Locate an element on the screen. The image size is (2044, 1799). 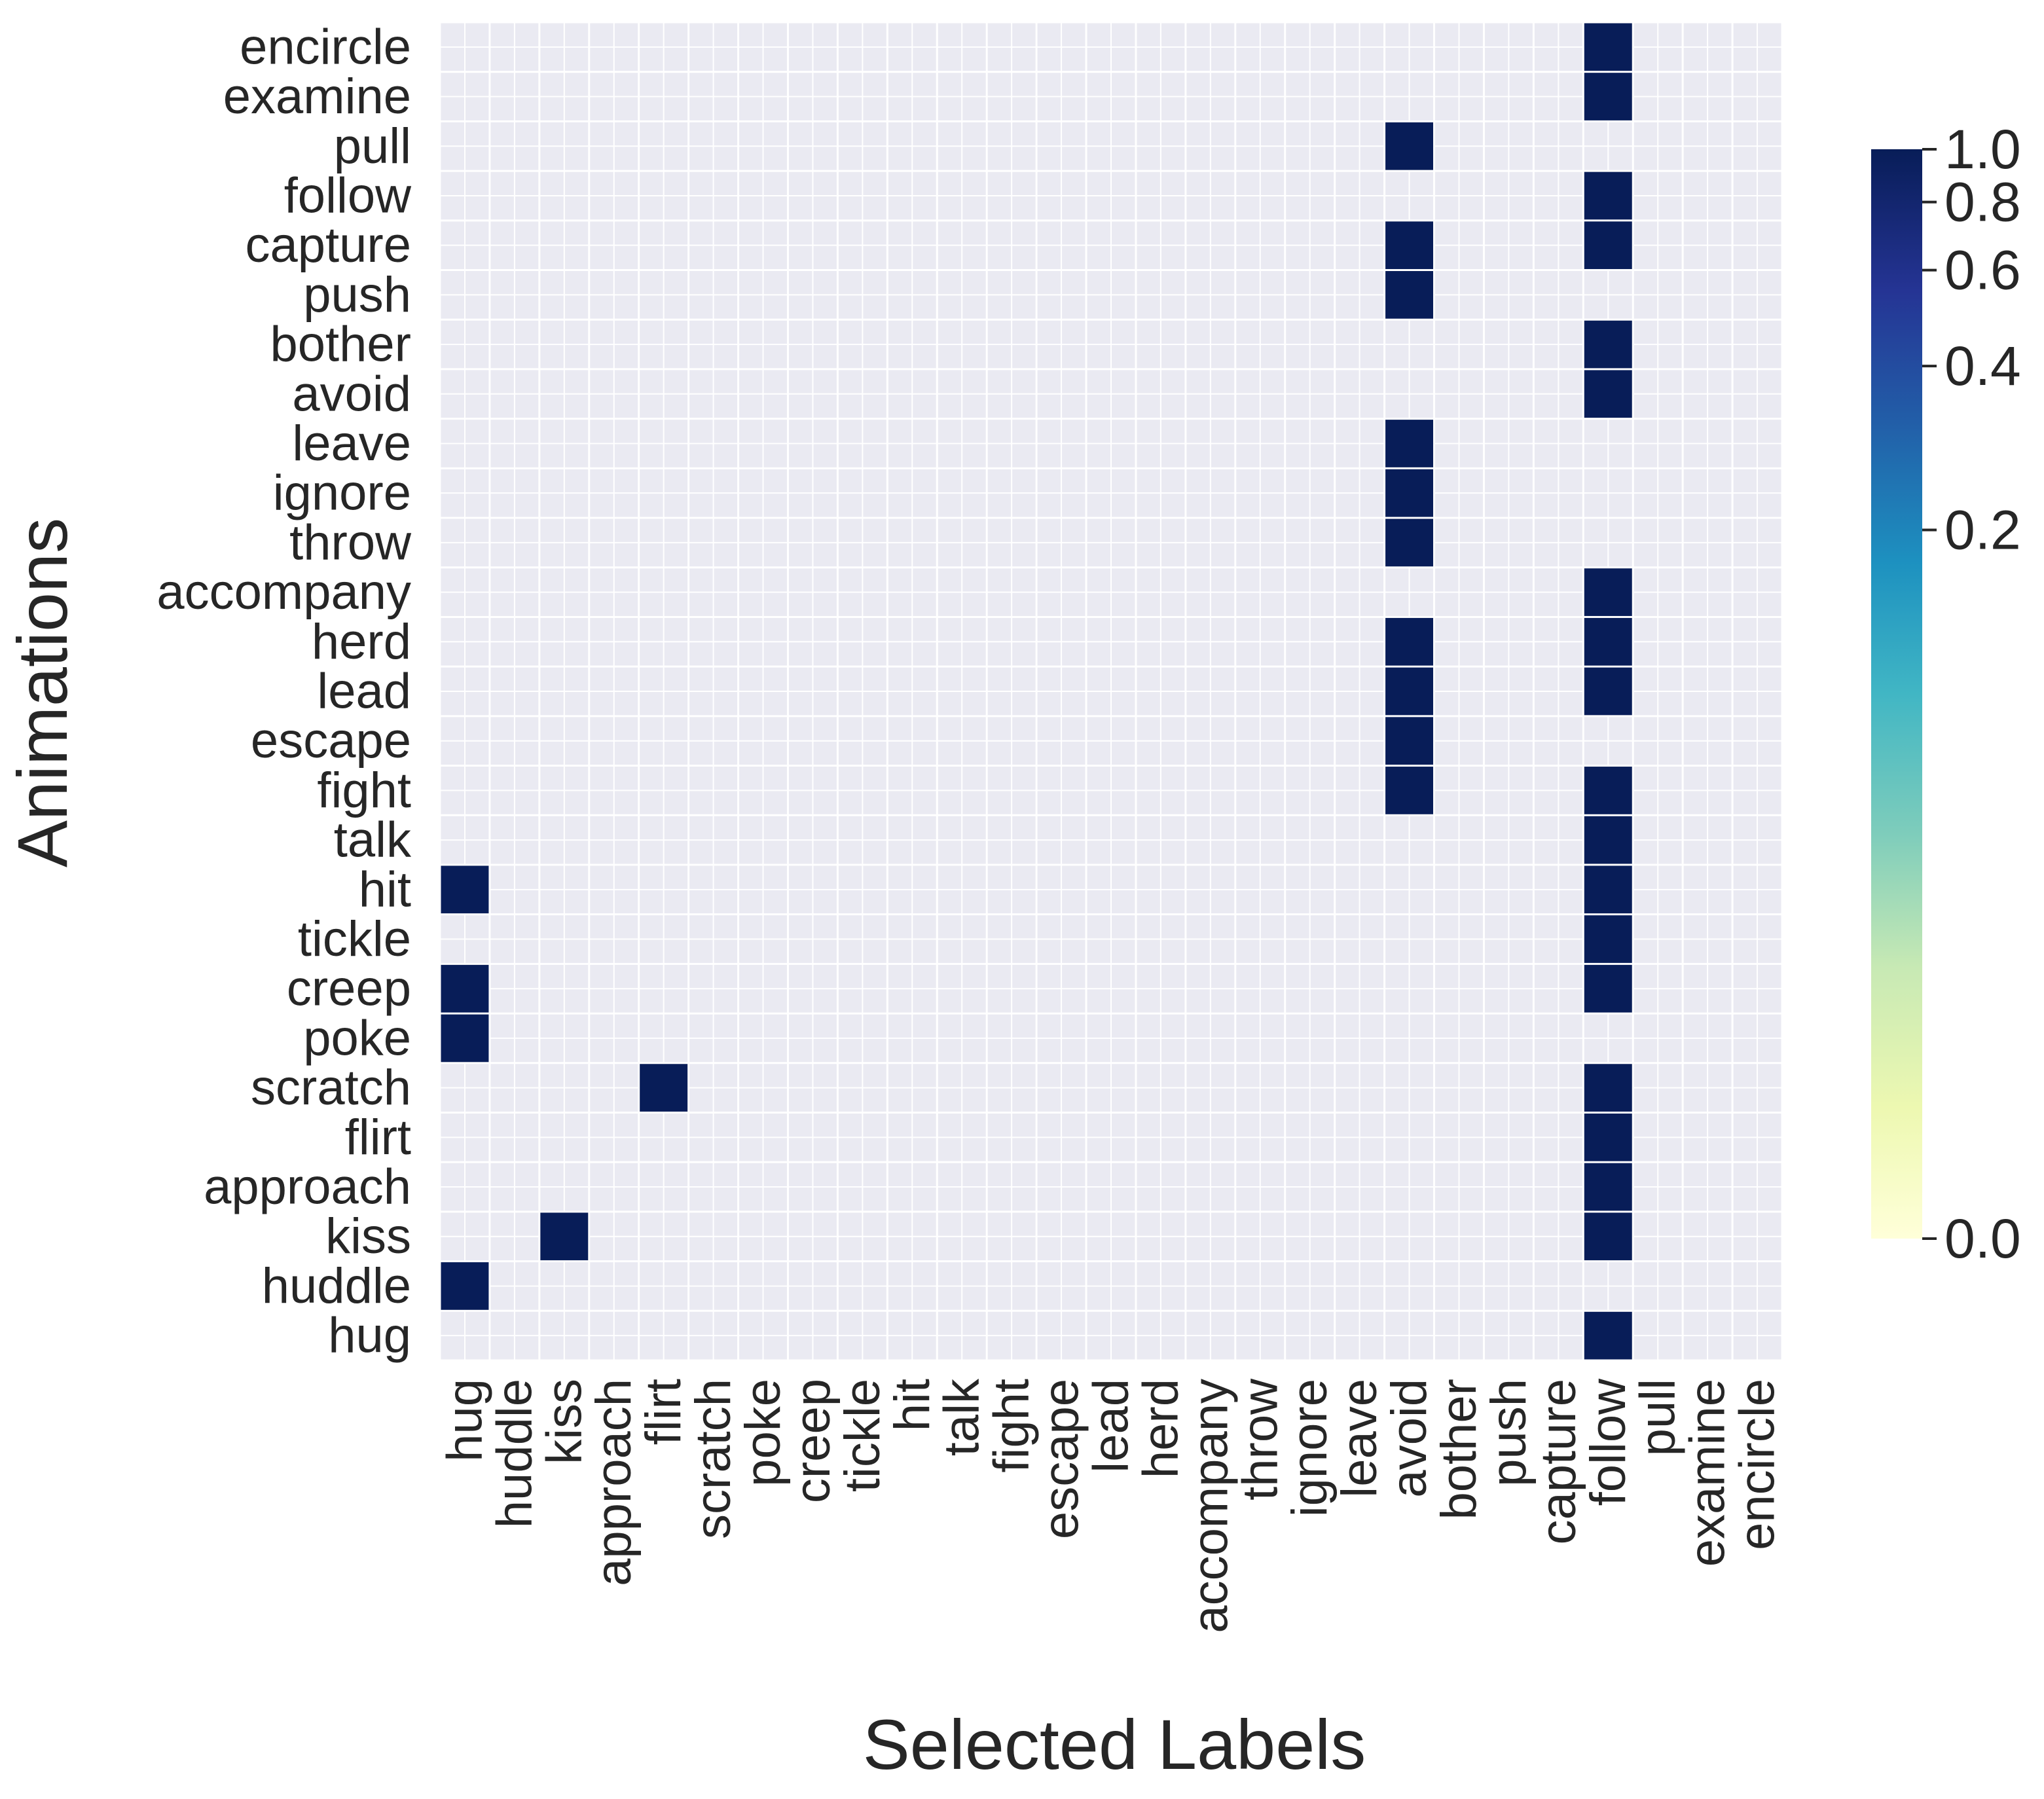
x-tick-label: lead is located at coordinates (1111, 1426).